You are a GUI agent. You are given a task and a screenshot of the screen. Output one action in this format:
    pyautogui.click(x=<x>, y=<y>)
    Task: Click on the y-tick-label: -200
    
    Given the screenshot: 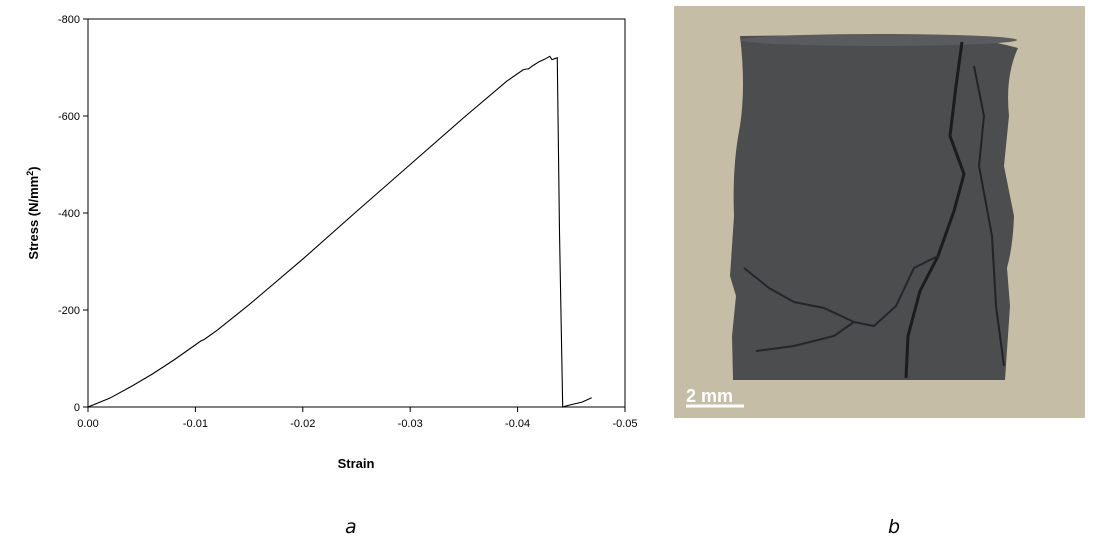 What is the action you would take?
    pyautogui.click(x=69, y=311)
    